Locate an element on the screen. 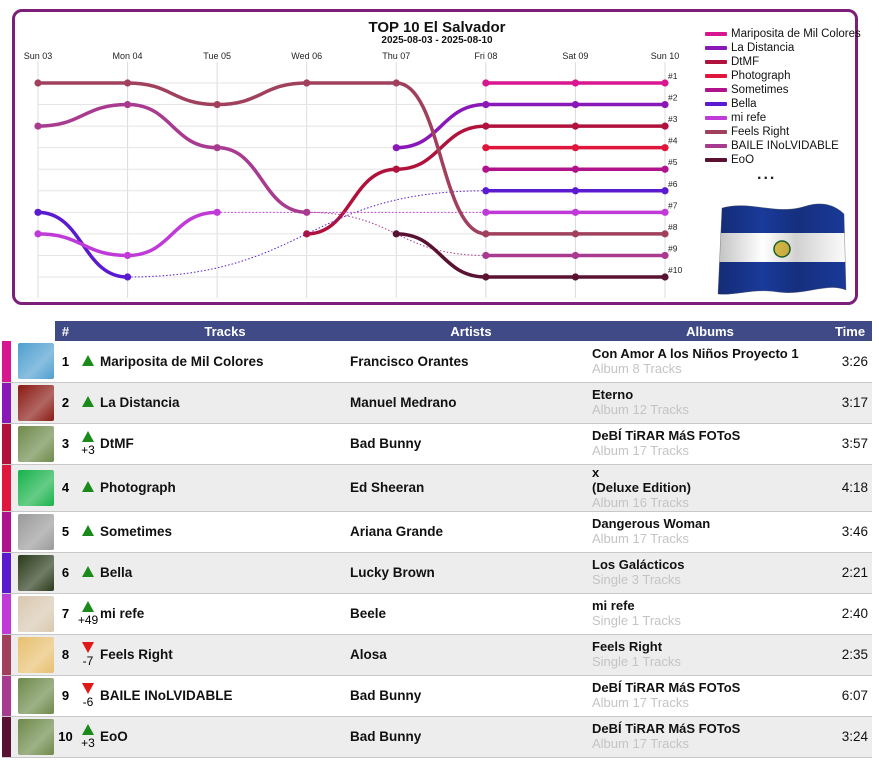 The image size is (879, 765). legend-item: Photograph is located at coordinates (785, 76).